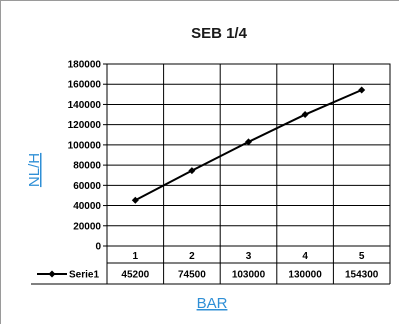 The width and height of the screenshot is (399, 325). Describe the element at coordinates (98, 247) in the screenshot. I see `y-tick-label: 0` at that location.